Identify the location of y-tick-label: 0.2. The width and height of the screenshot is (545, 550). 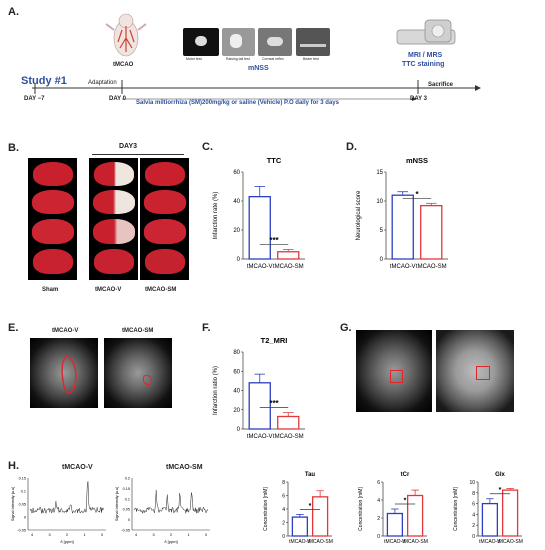
(127, 479).